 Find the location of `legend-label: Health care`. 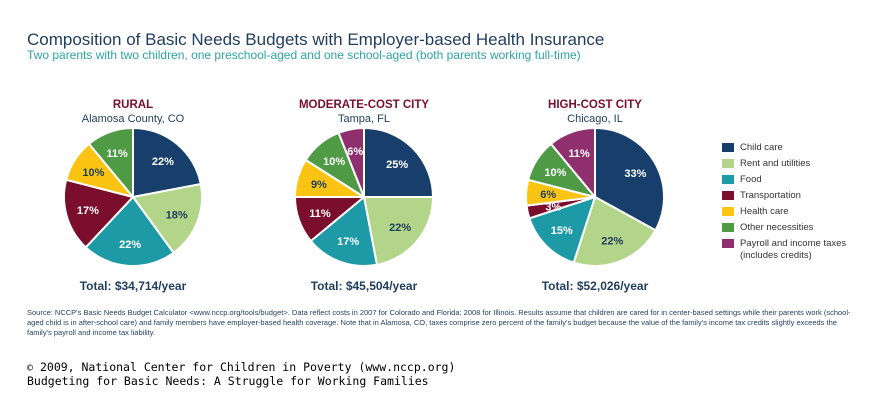

legend-label: Health care is located at coordinates (764, 211).